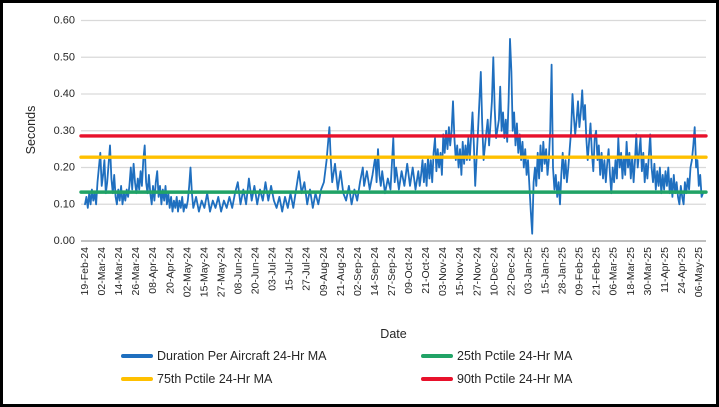 The width and height of the screenshot is (719, 407). Describe the element at coordinates (392, 271) in the screenshot. I see `x-tick-label: 27-Sep-24` at that location.